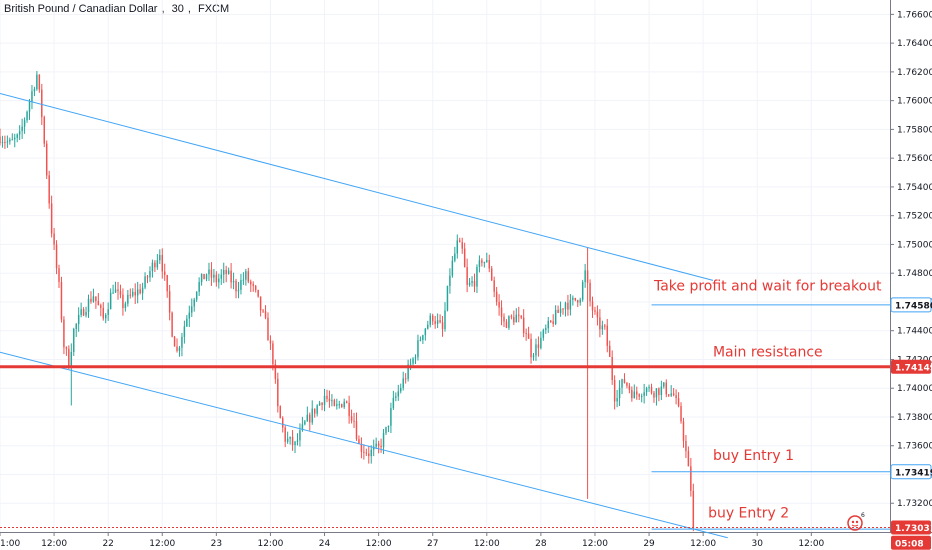  What do you see at coordinates (863, 515) in the screenshot?
I see `logo-badge: 6` at bounding box center [863, 515].